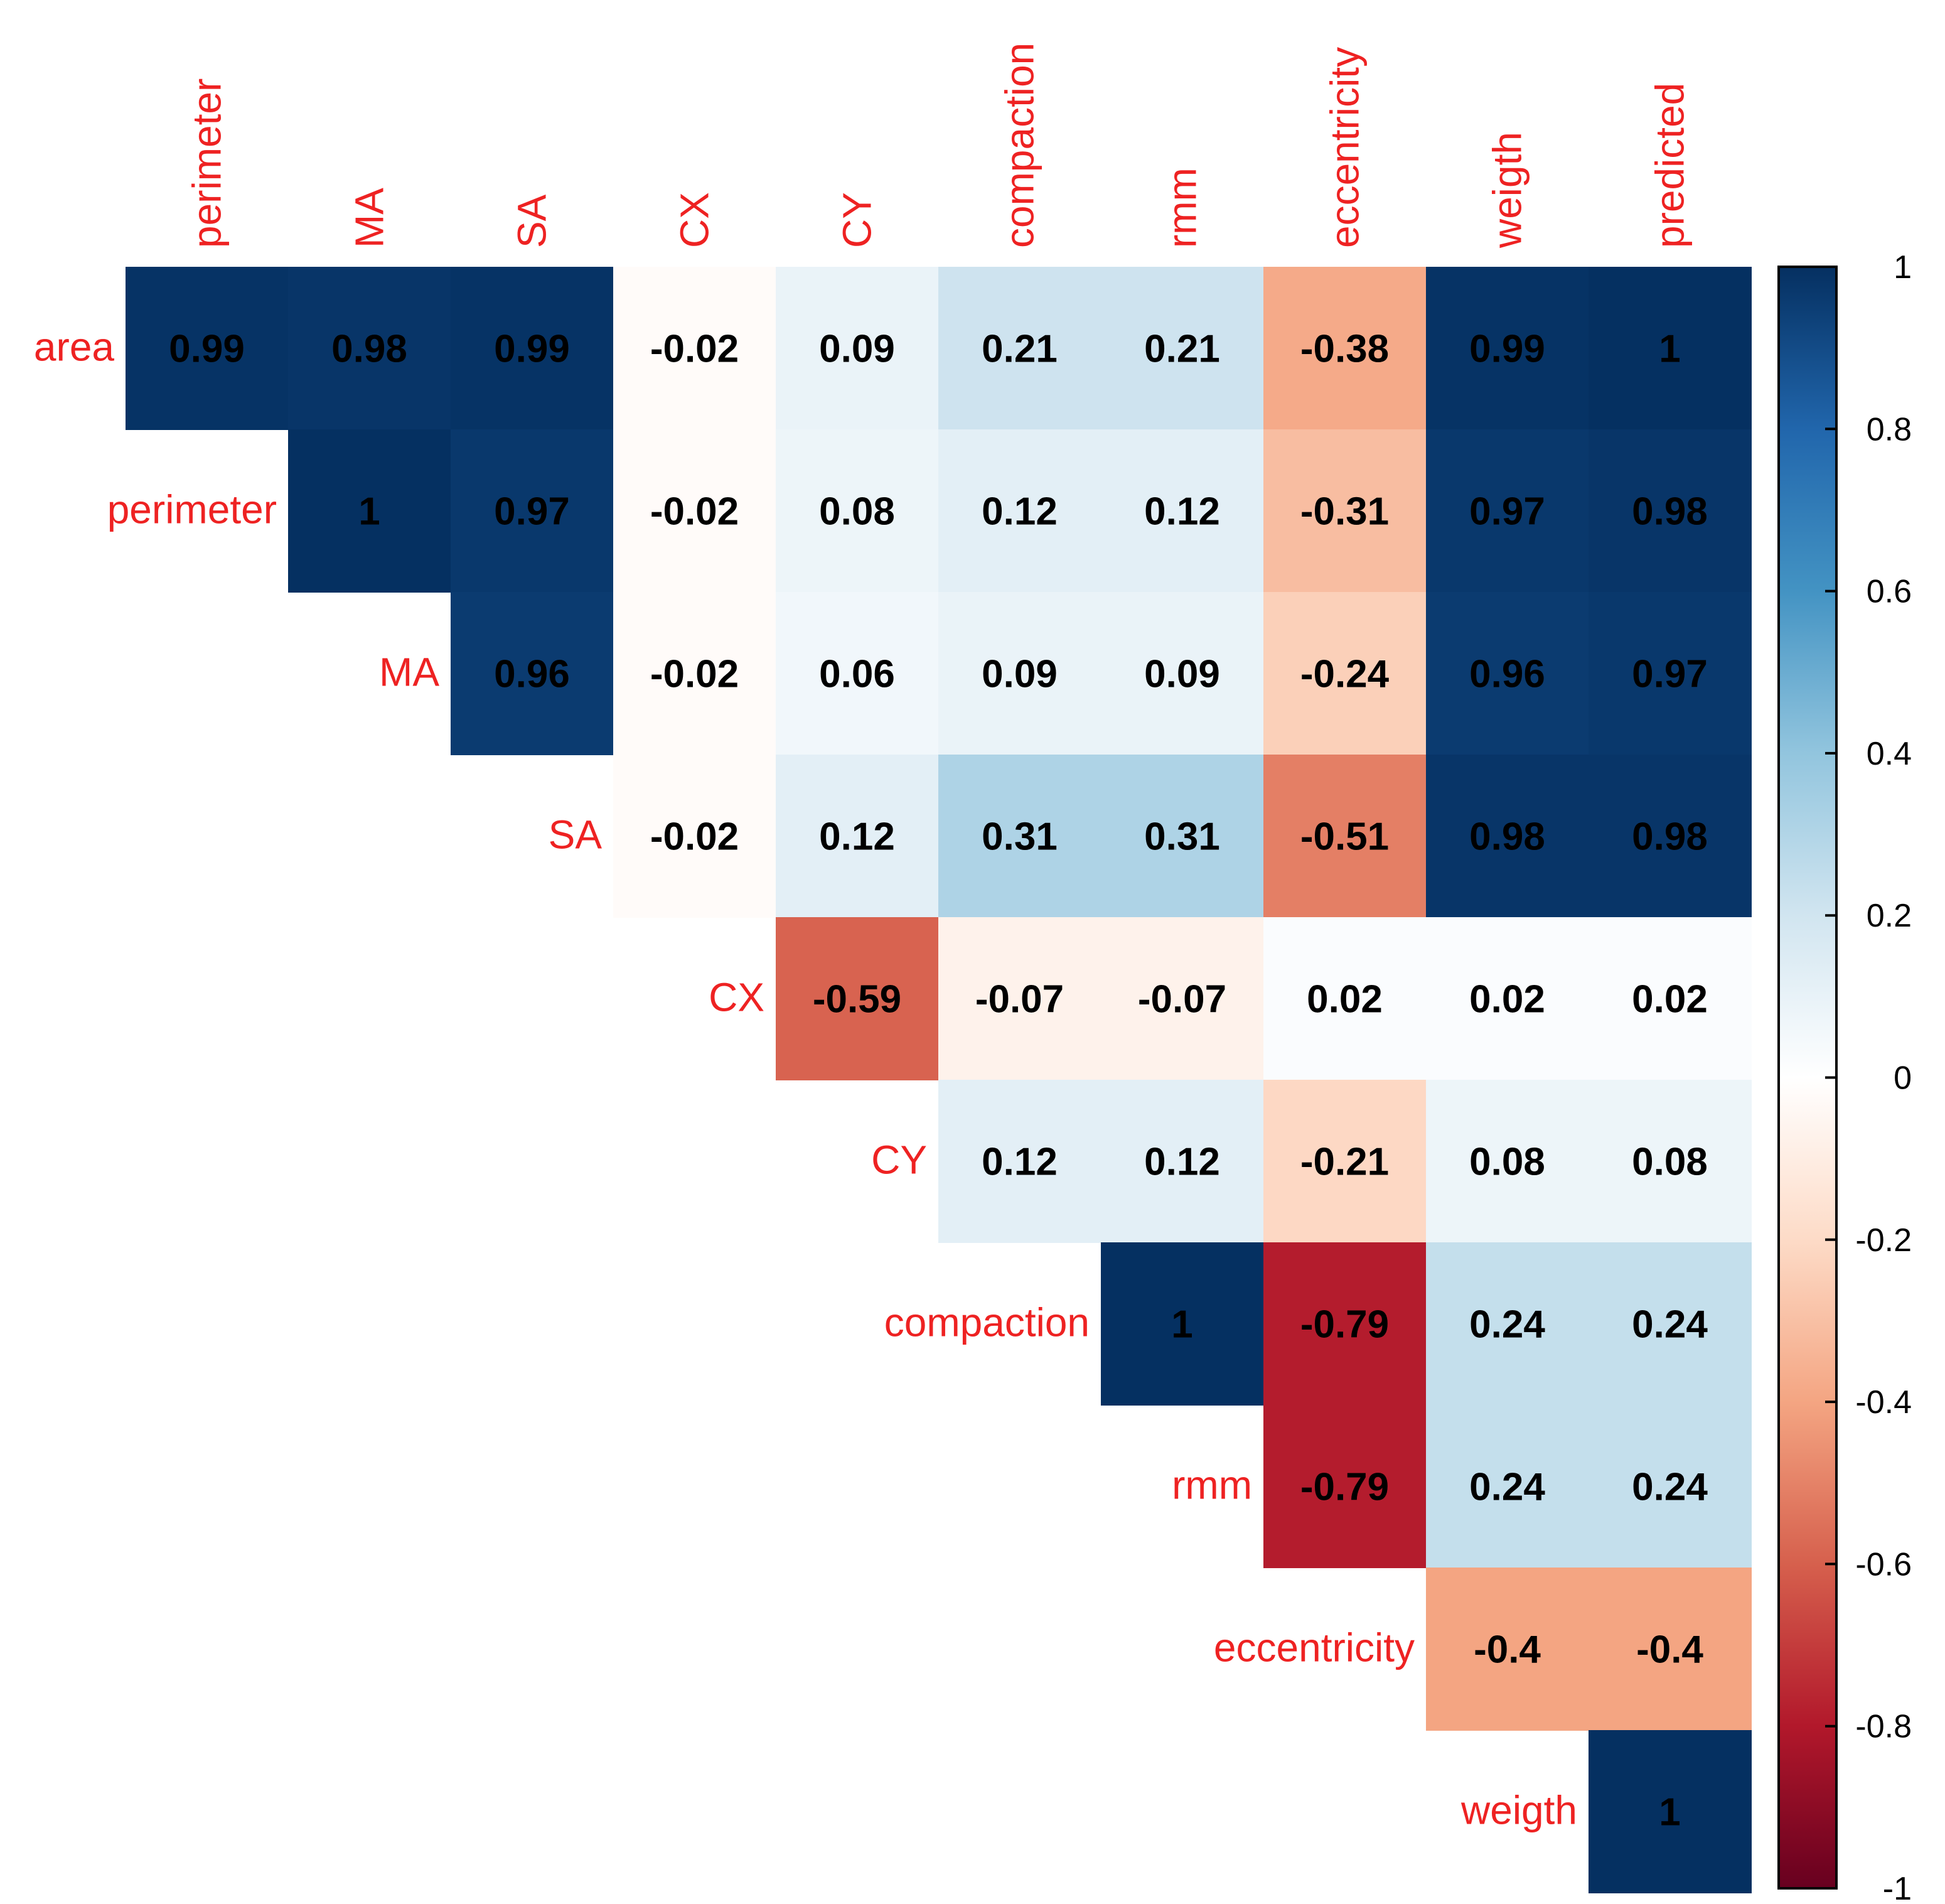 This screenshot has height=1904, width=1945. What do you see at coordinates (1344, 837) in the screenshot?
I see `cell-value-label: -0.51` at bounding box center [1344, 837].